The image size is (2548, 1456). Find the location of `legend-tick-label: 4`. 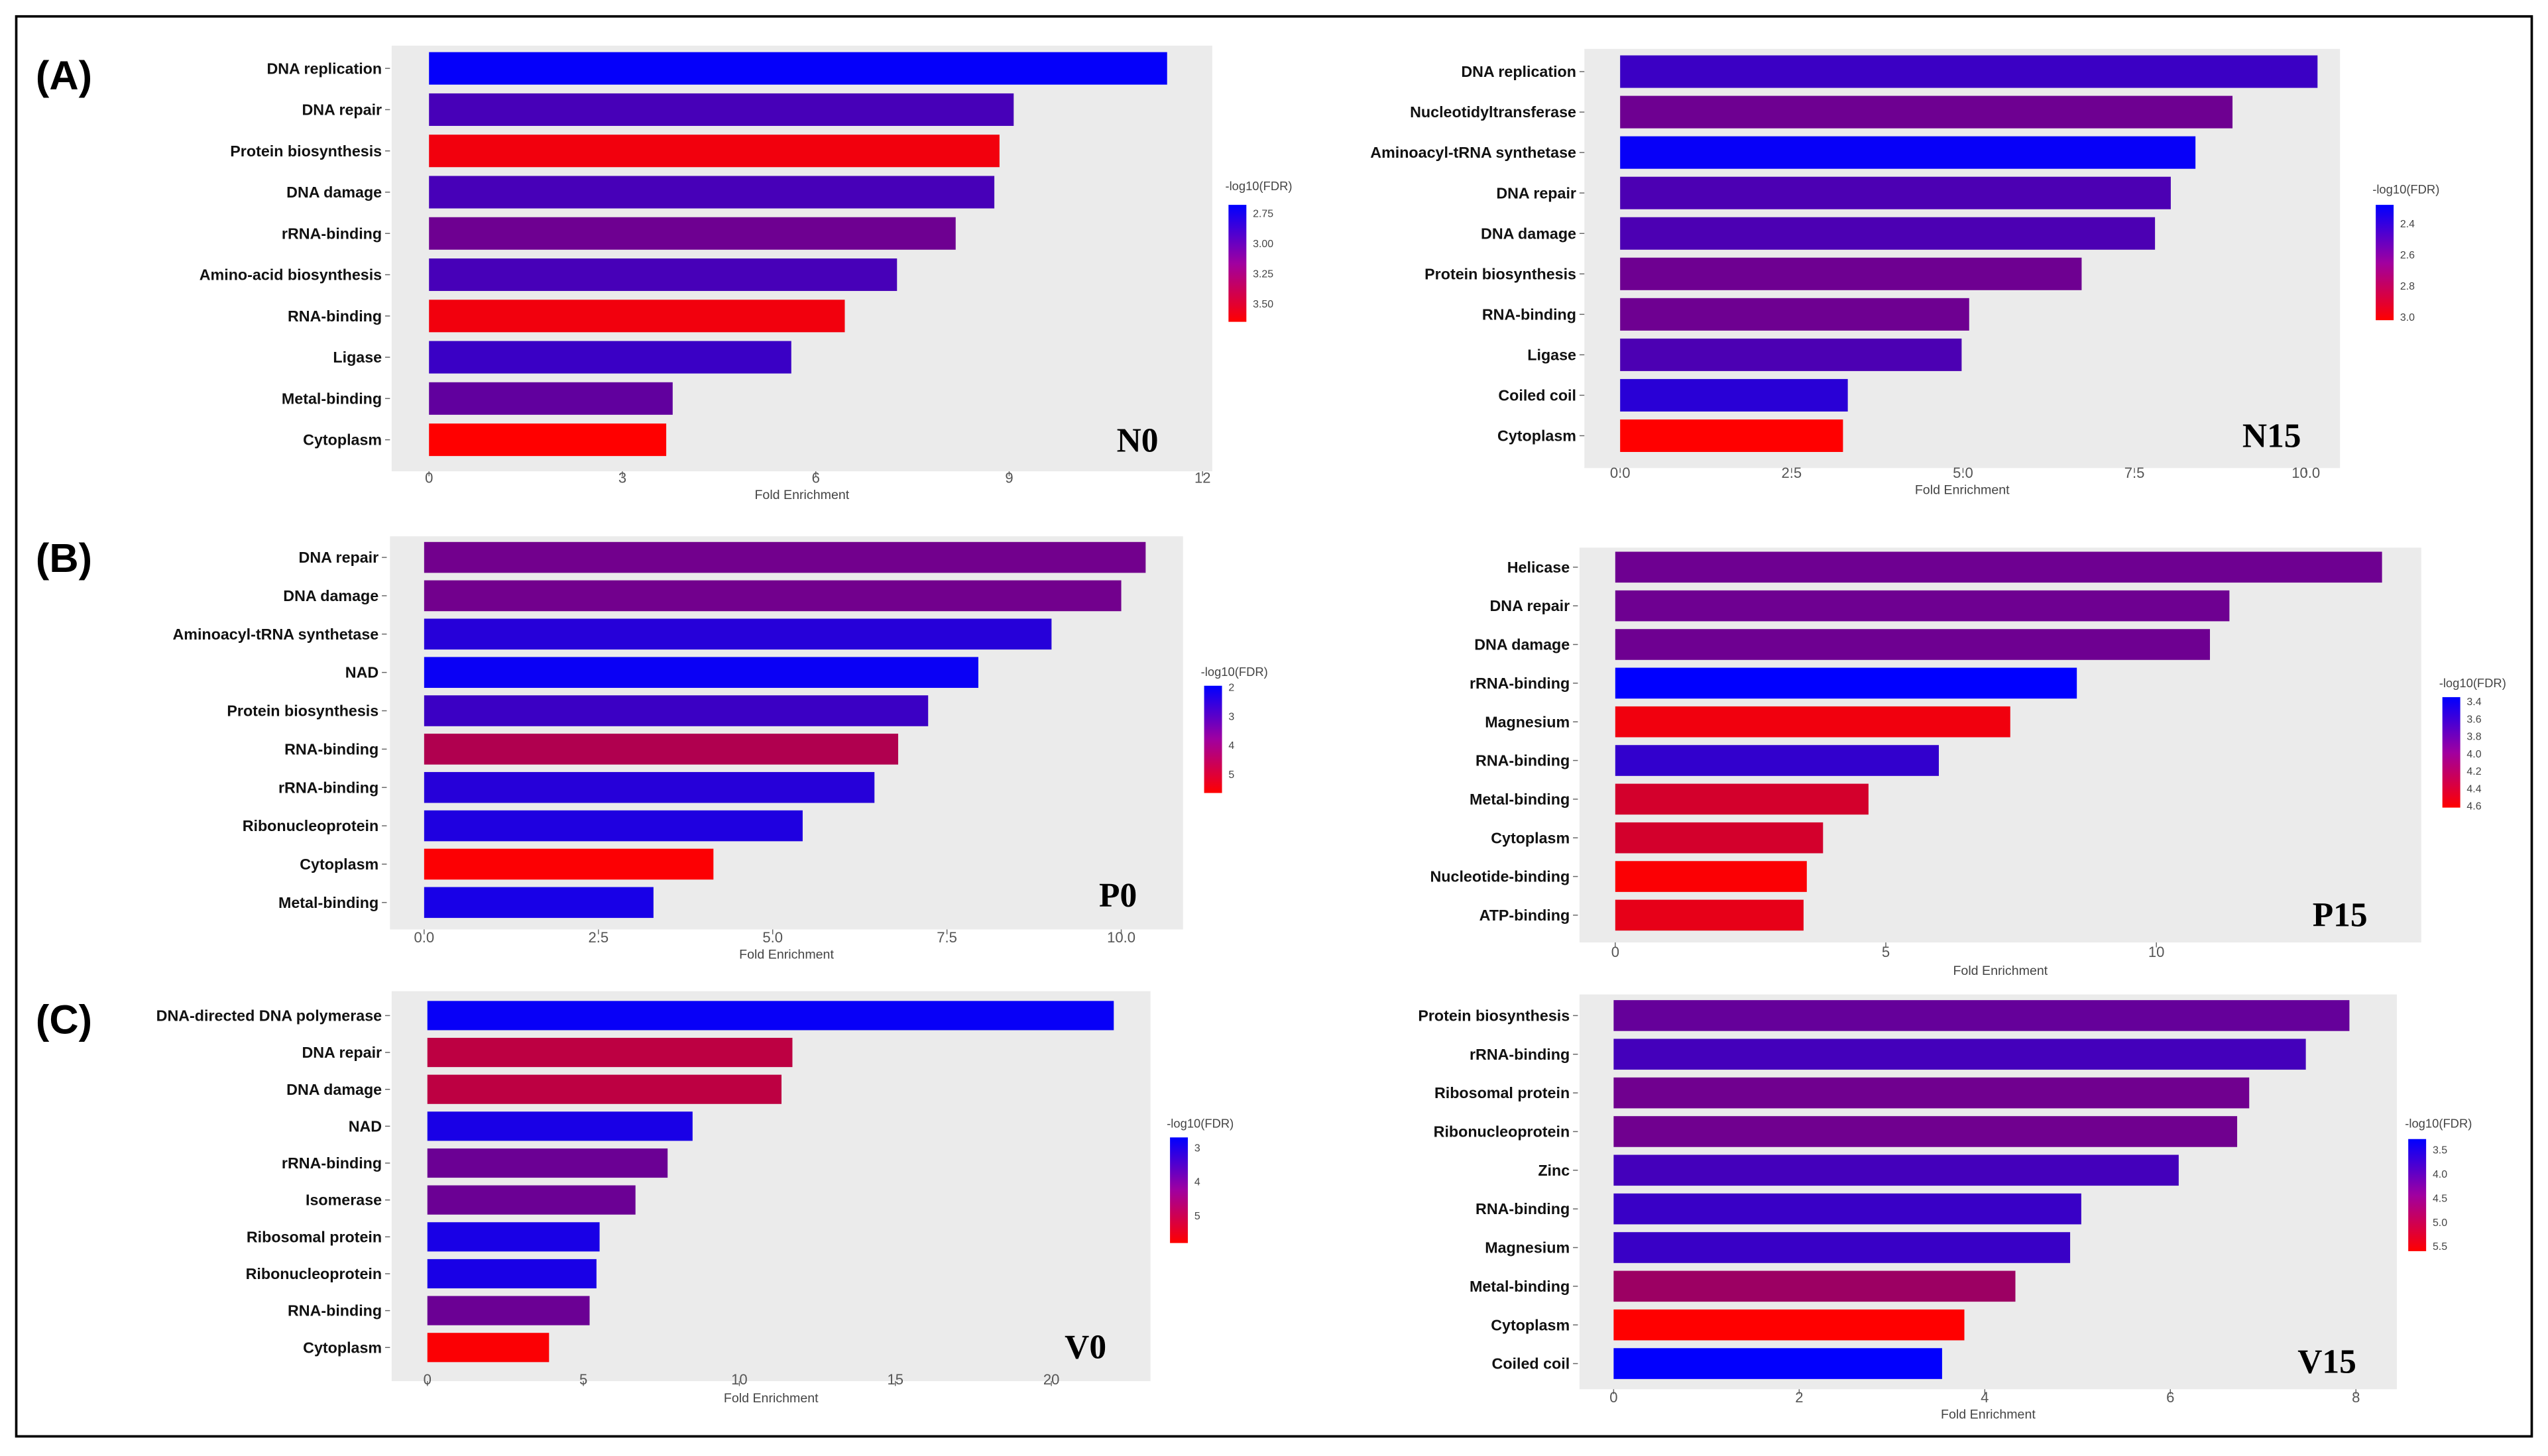

legend-tick-label: 4 is located at coordinates (1197, 1183).